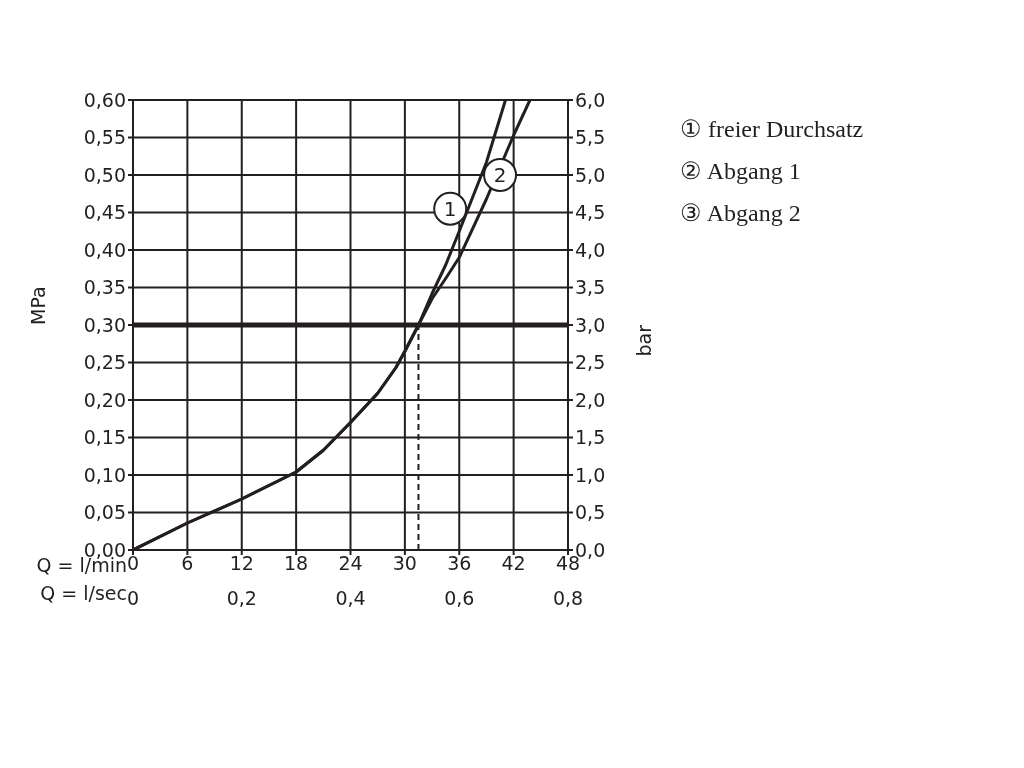  What do you see at coordinates (104, 399) in the screenshot?
I see `y-tick-label: 0,20` at bounding box center [104, 399].